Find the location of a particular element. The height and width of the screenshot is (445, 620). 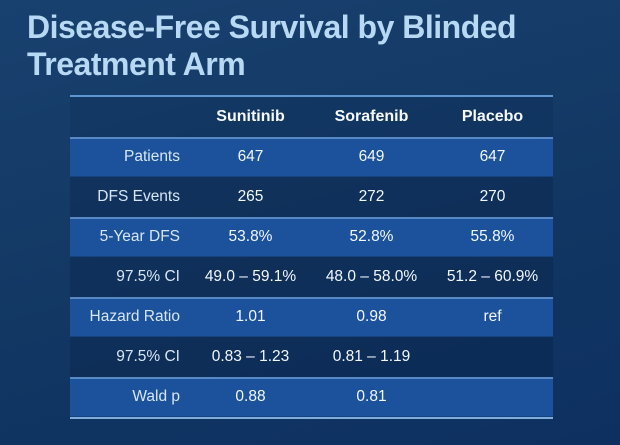

column-header-placebo: Placebo is located at coordinates (492, 116).